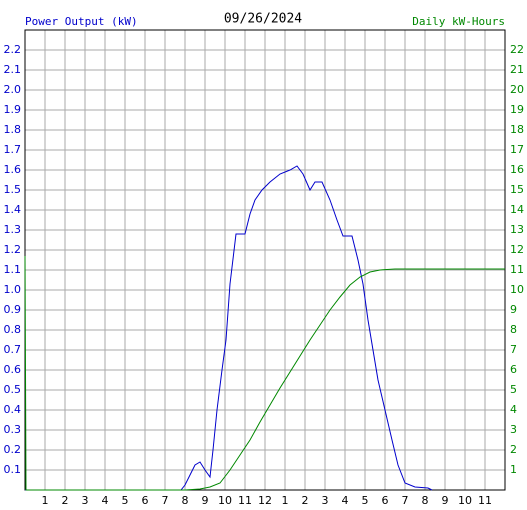 The image size is (527, 510). What do you see at coordinates (13, 49) in the screenshot?
I see `y-tick-label: 2.2` at bounding box center [13, 49].